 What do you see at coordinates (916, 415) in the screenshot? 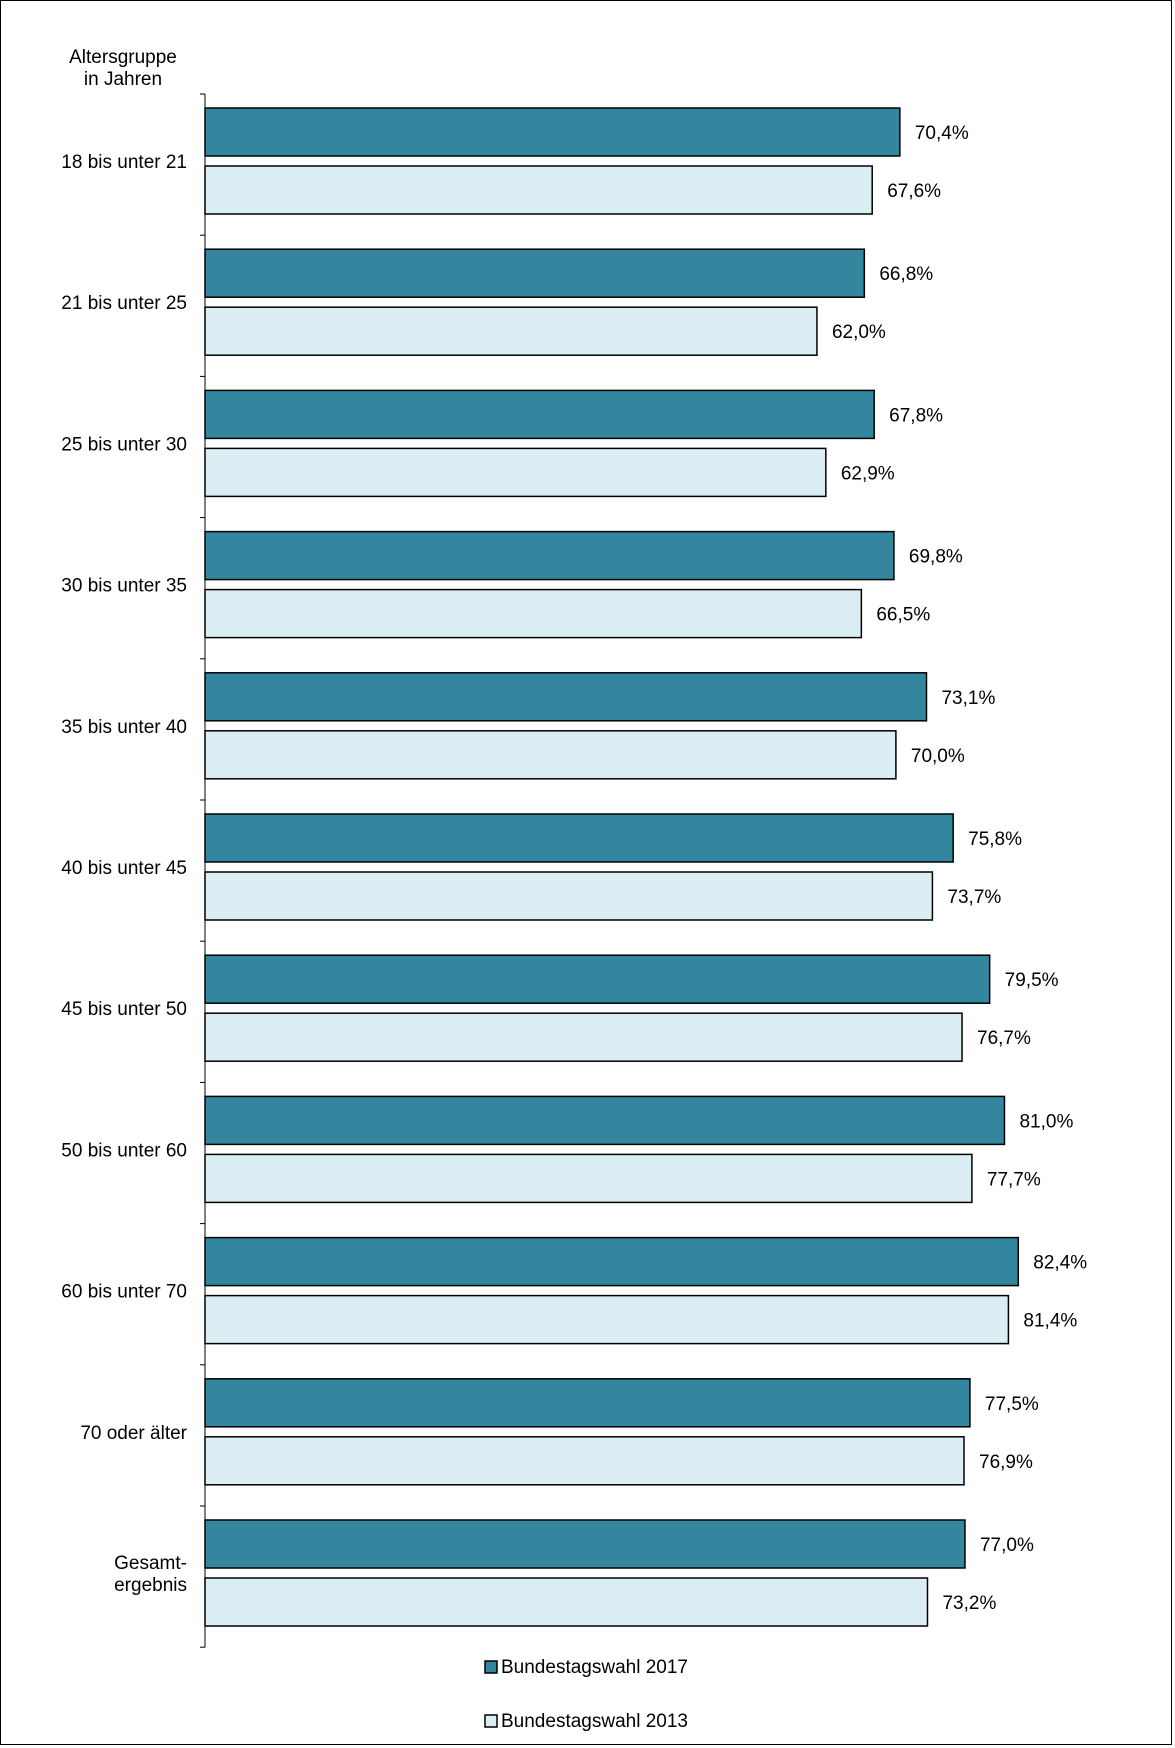
I see `data-label: 67,8%` at bounding box center [916, 415].